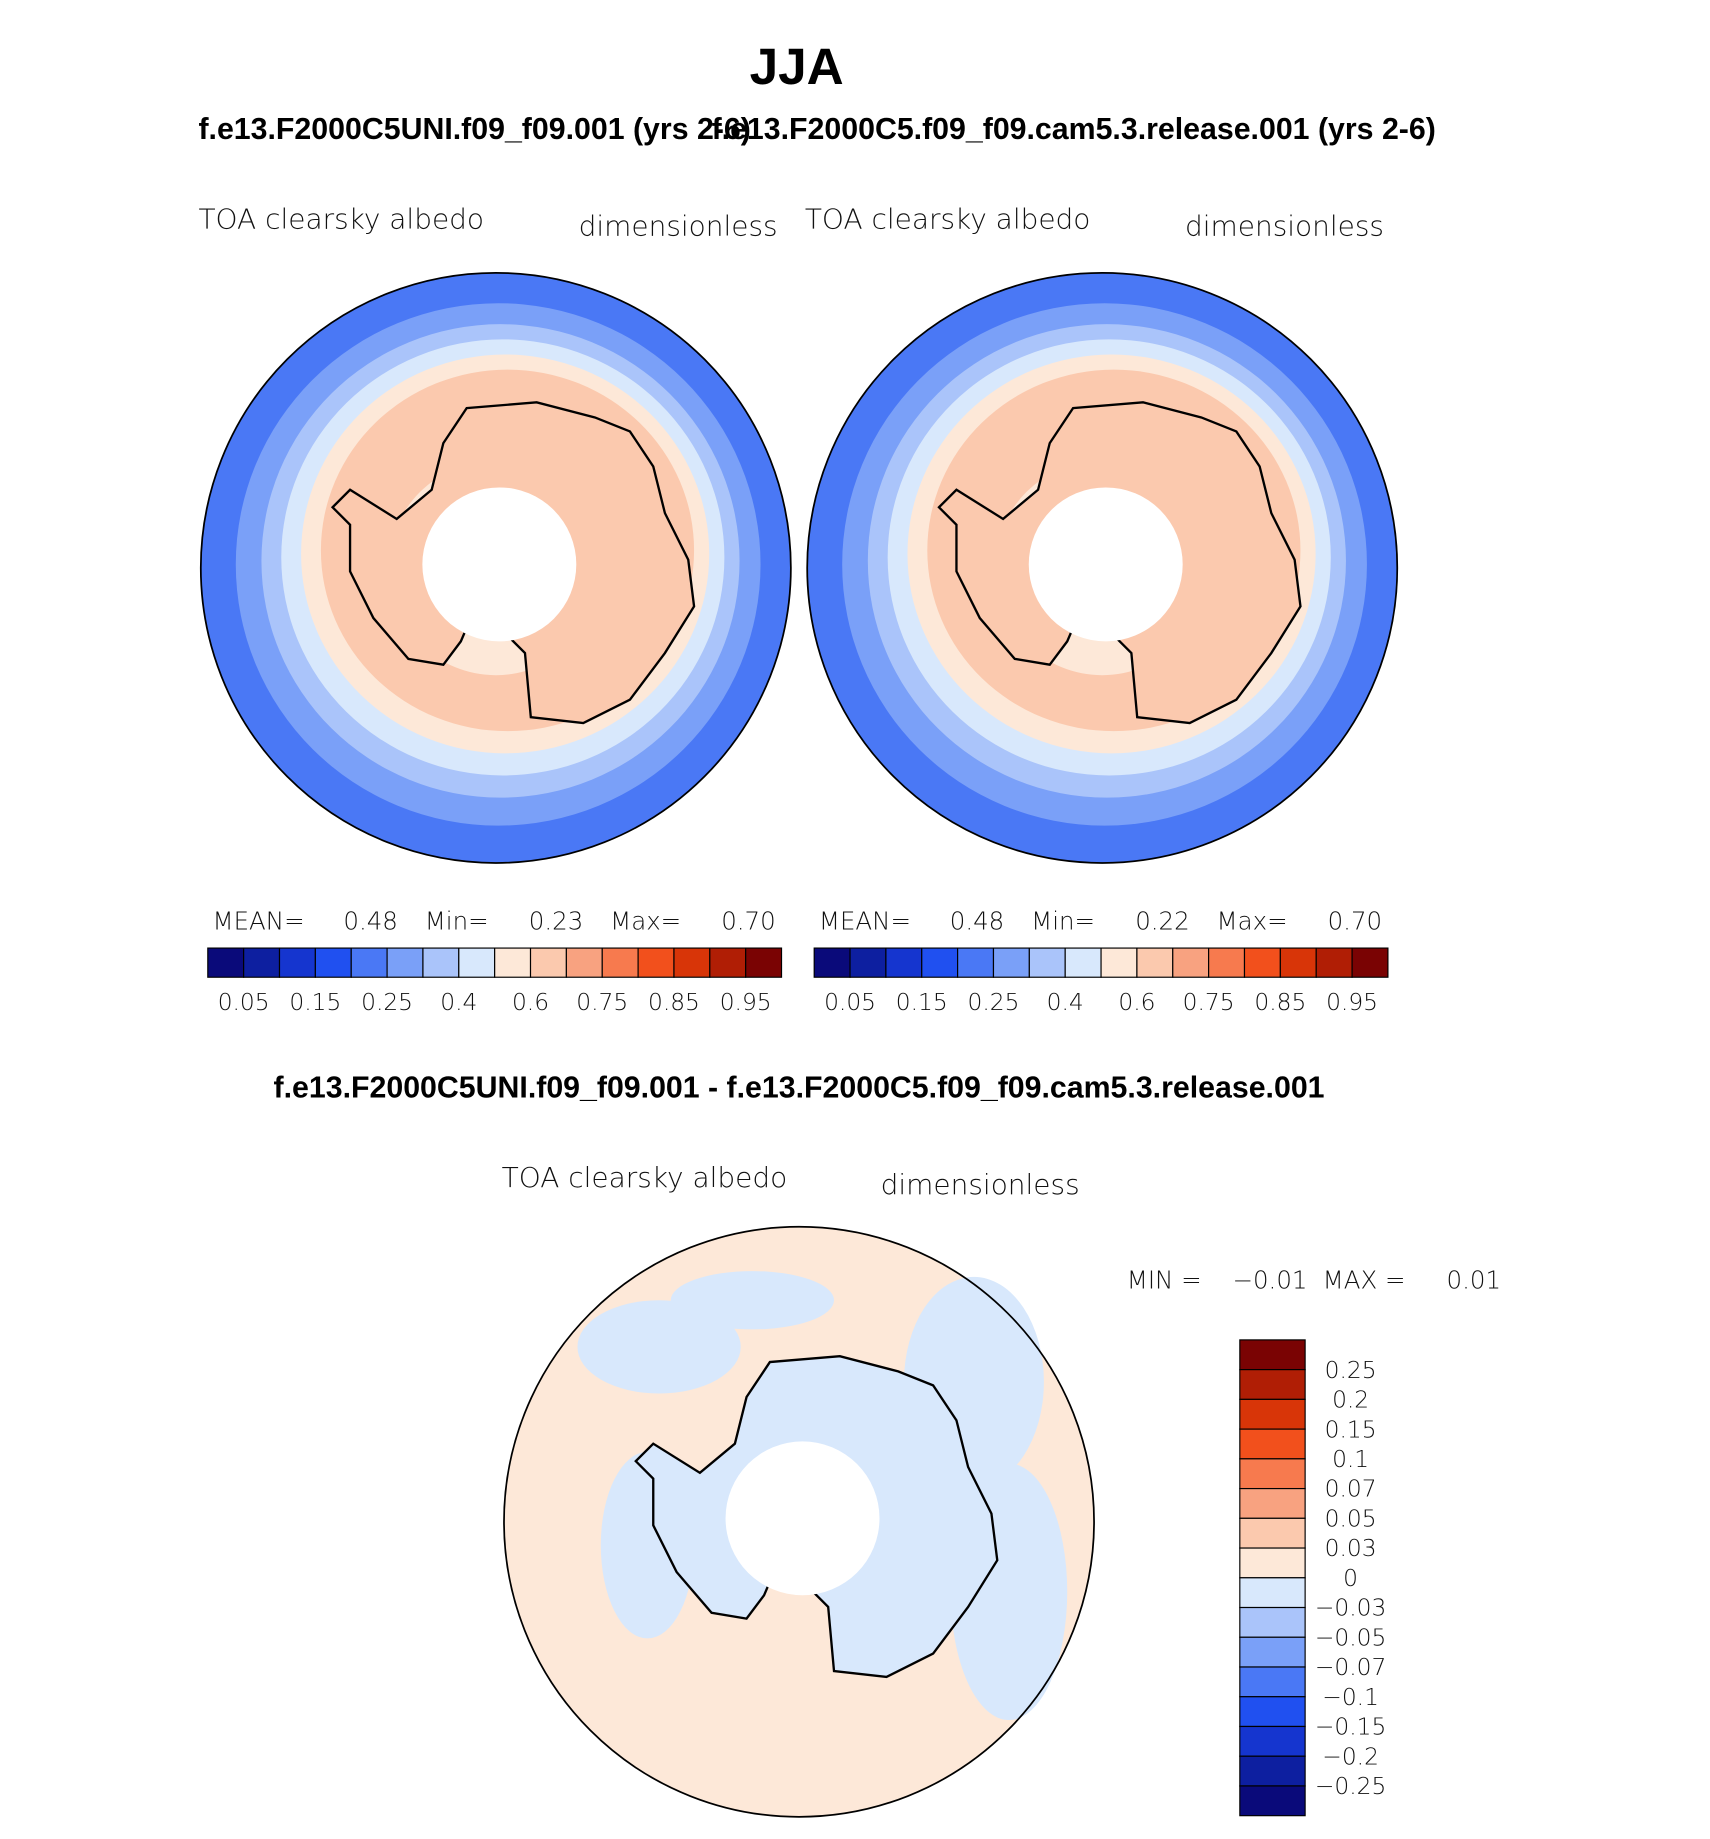 The image size is (1710, 1839). What do you see at coordinates (1350, 1727) in the screenshot?
I see `colorbar-label: −0.15` at bounding box center [1350, 1727].